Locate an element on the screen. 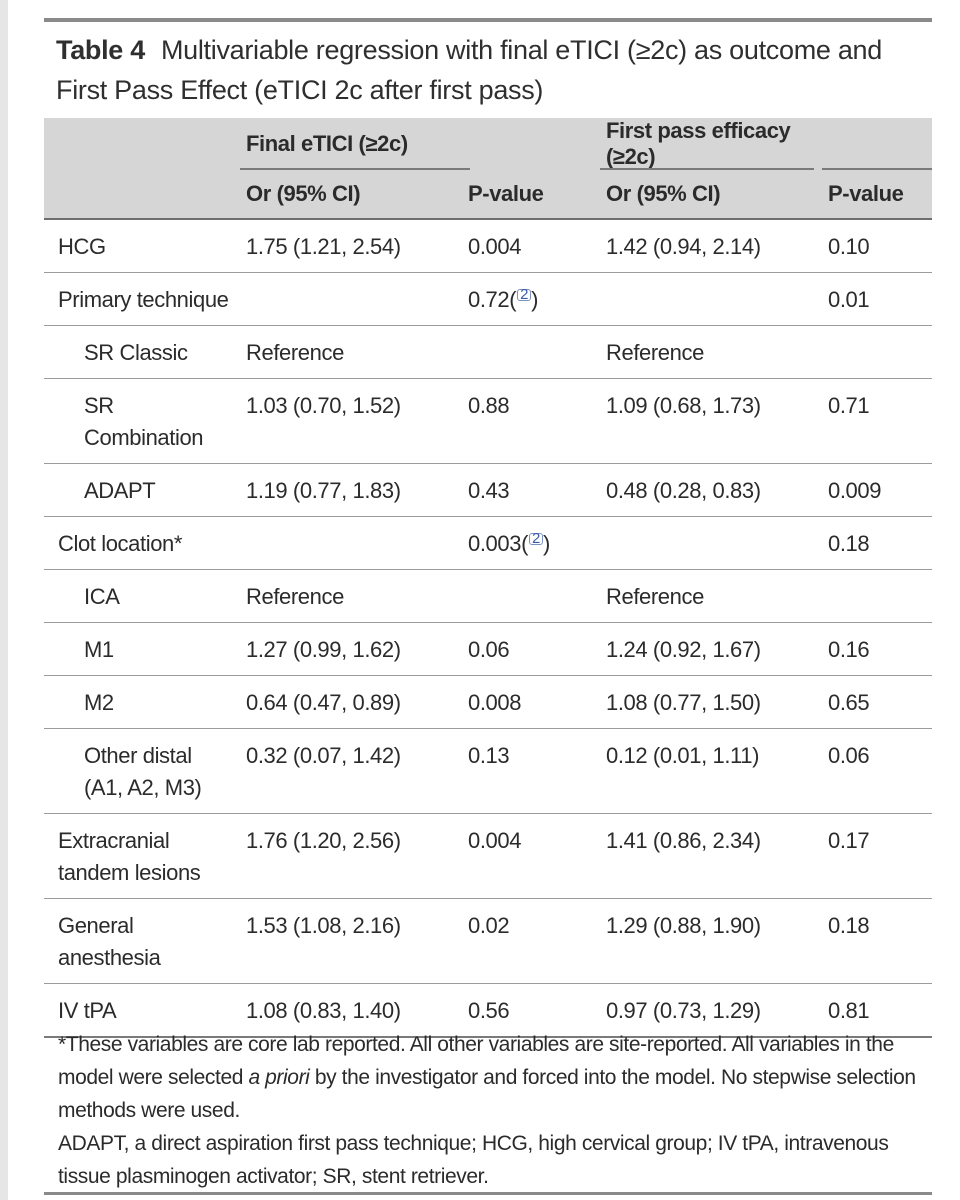  or-first-pass: 1.09 (0.68, 1.73) is located at coordinates (703, 421).